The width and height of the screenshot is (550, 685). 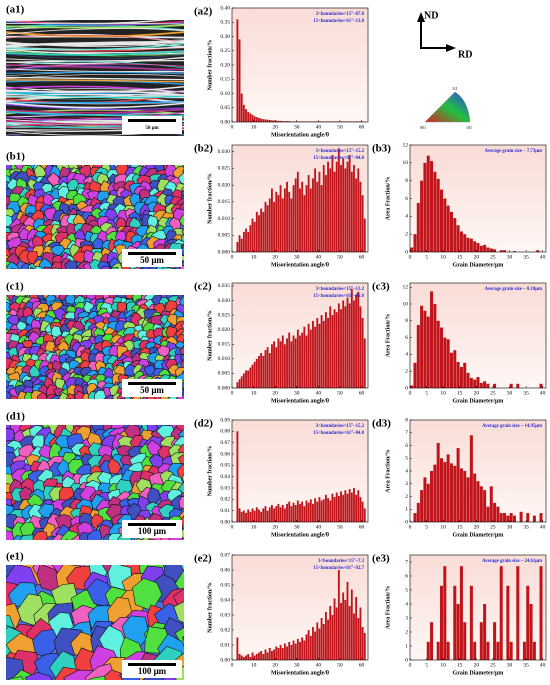 I want to click on ipf-legend: ND RD 001 101 111, so click(x=444, y=70).